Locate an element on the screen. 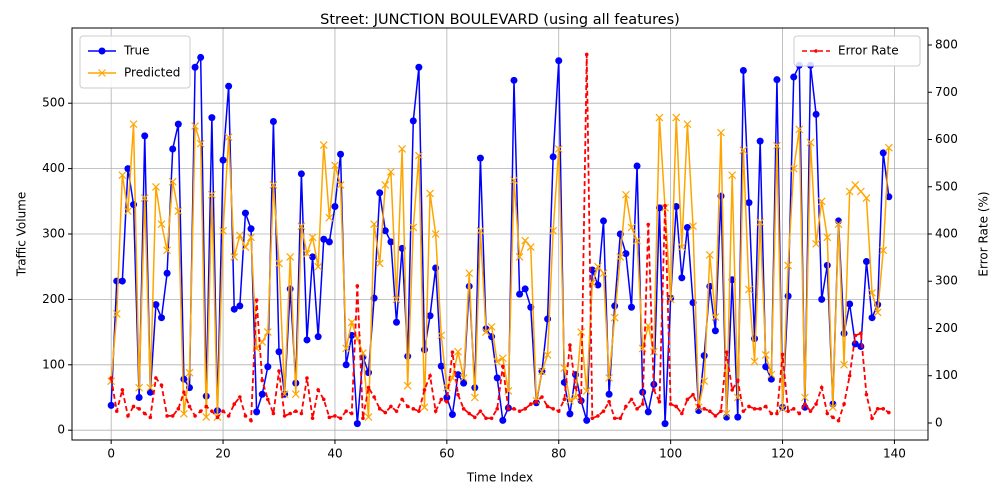  y2-axis-label: Error Rate (%) is located at coordinates (984, 233).